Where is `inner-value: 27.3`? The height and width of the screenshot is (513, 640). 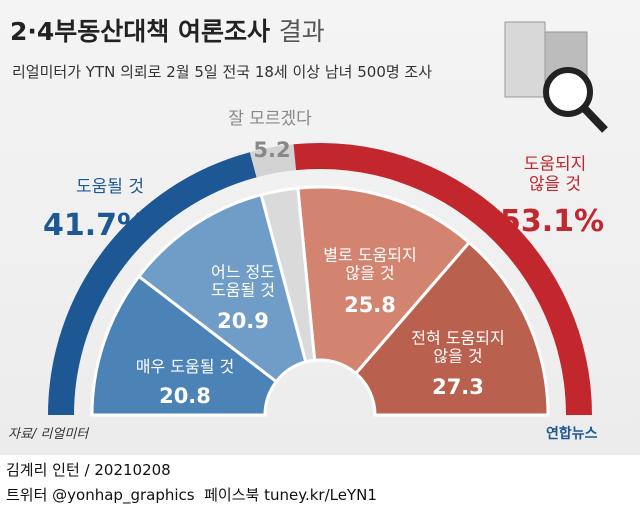
inner-value: 27.3 is located at coordinates (458, 386).